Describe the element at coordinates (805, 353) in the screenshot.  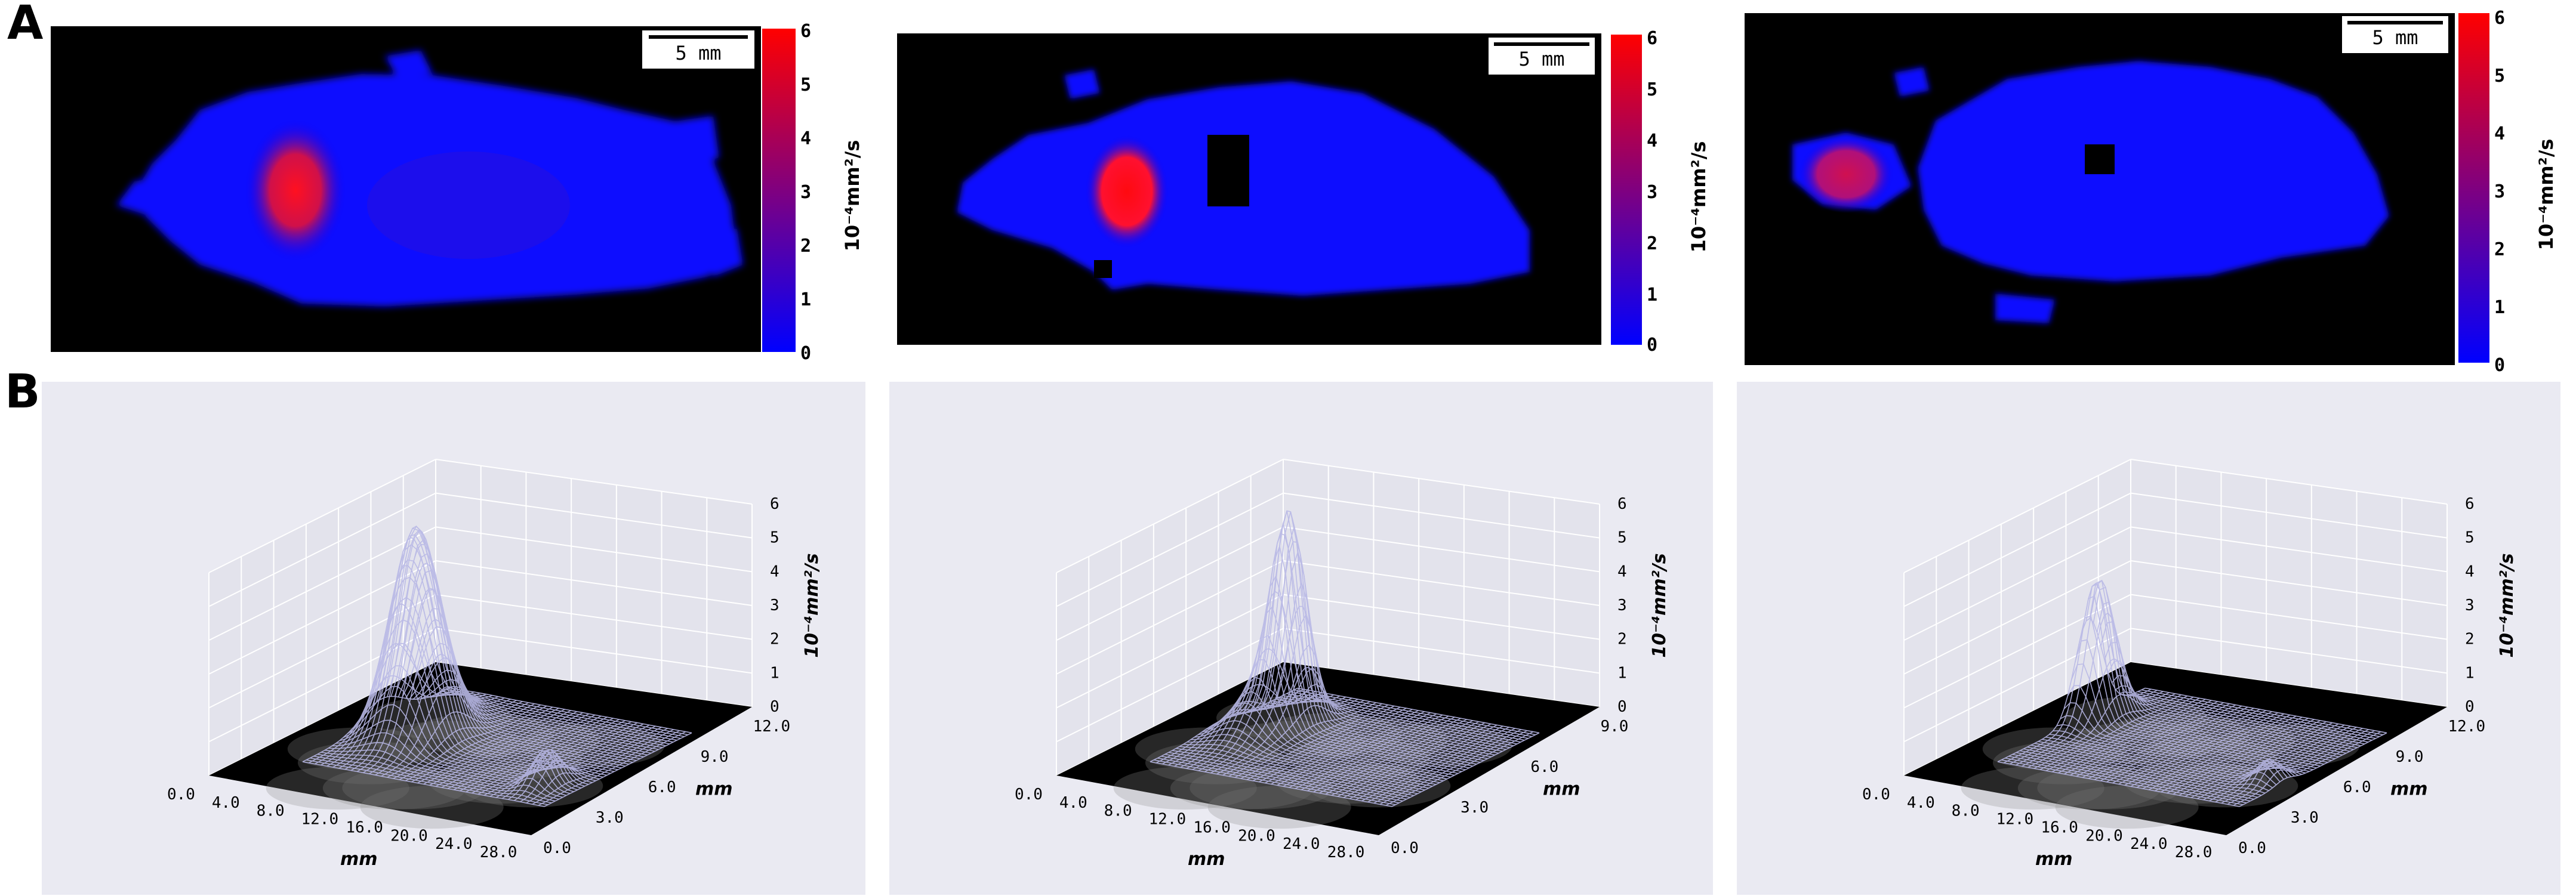
I see `colorbar-tick: 0` at that location.